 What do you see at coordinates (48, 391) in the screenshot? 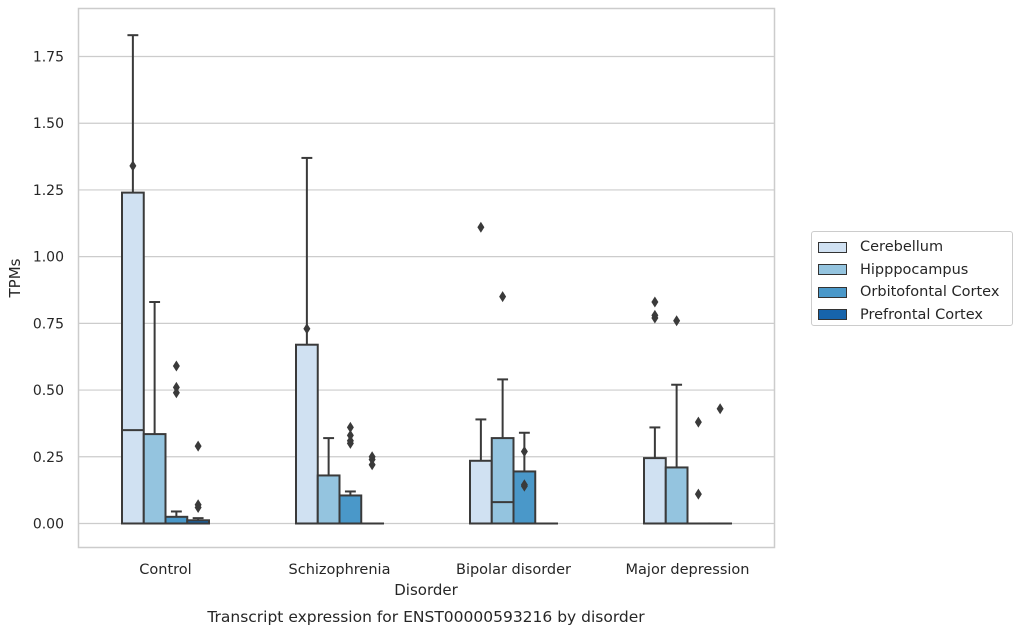
I see `y-tick-label: 0.50` at bounding box center [48, 391].